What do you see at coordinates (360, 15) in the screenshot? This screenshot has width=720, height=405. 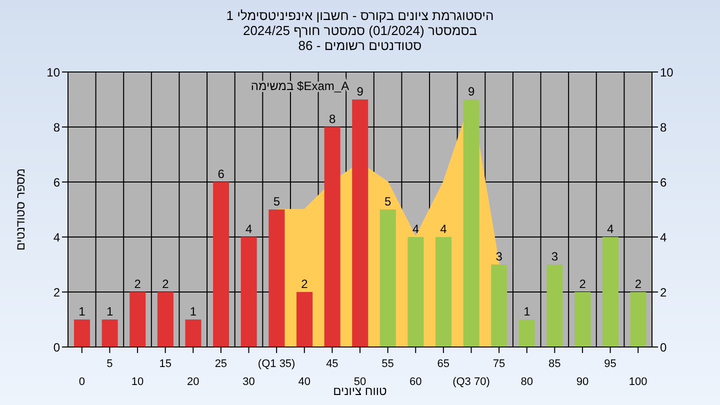 I see `chart-title: היסטוגרמת ציונים בקורס - חשבון אינפיניטסימלי 1` at bounding box center [360, 15].